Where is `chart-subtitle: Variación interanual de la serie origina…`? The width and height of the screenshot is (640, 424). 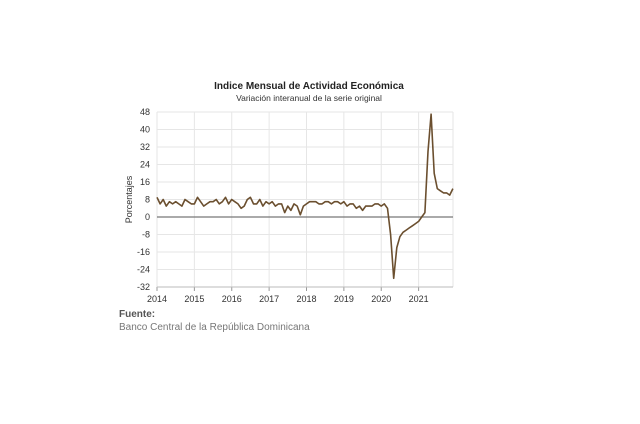 chart-subtitle: Variación interanual de la serie origina… is located at coordinates (309, 98).